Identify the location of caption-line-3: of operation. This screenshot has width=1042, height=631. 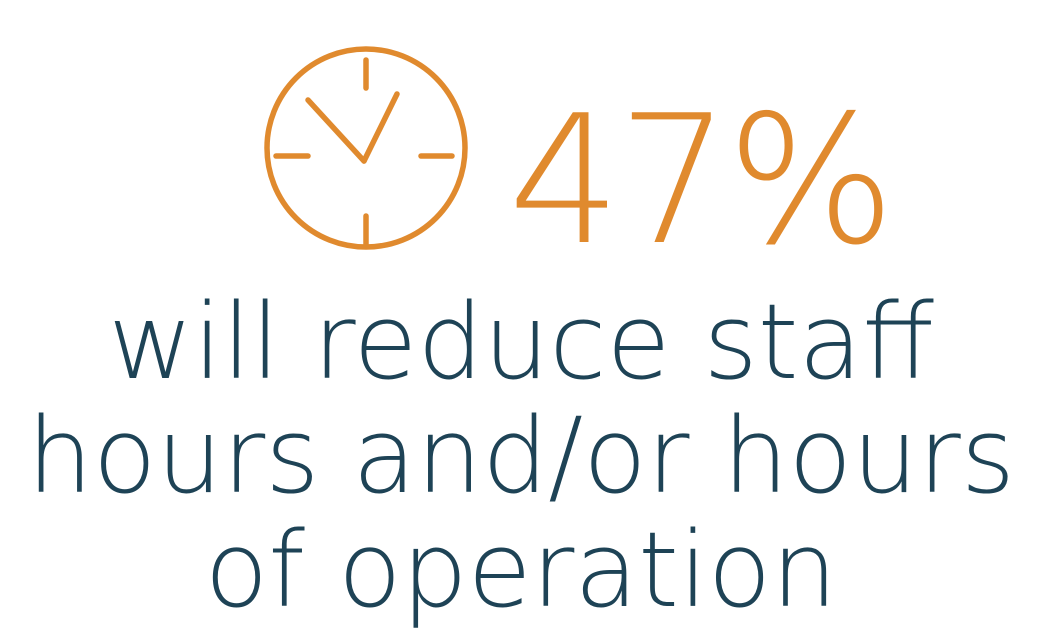
(521, 570).